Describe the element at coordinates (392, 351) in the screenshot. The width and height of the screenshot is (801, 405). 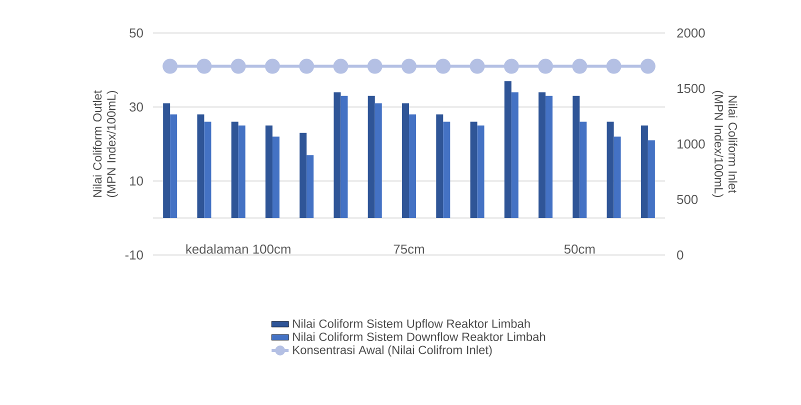
I see `legend-label: Konsentrasi Awal (Nilai Colifrom Inlet)` at that location.